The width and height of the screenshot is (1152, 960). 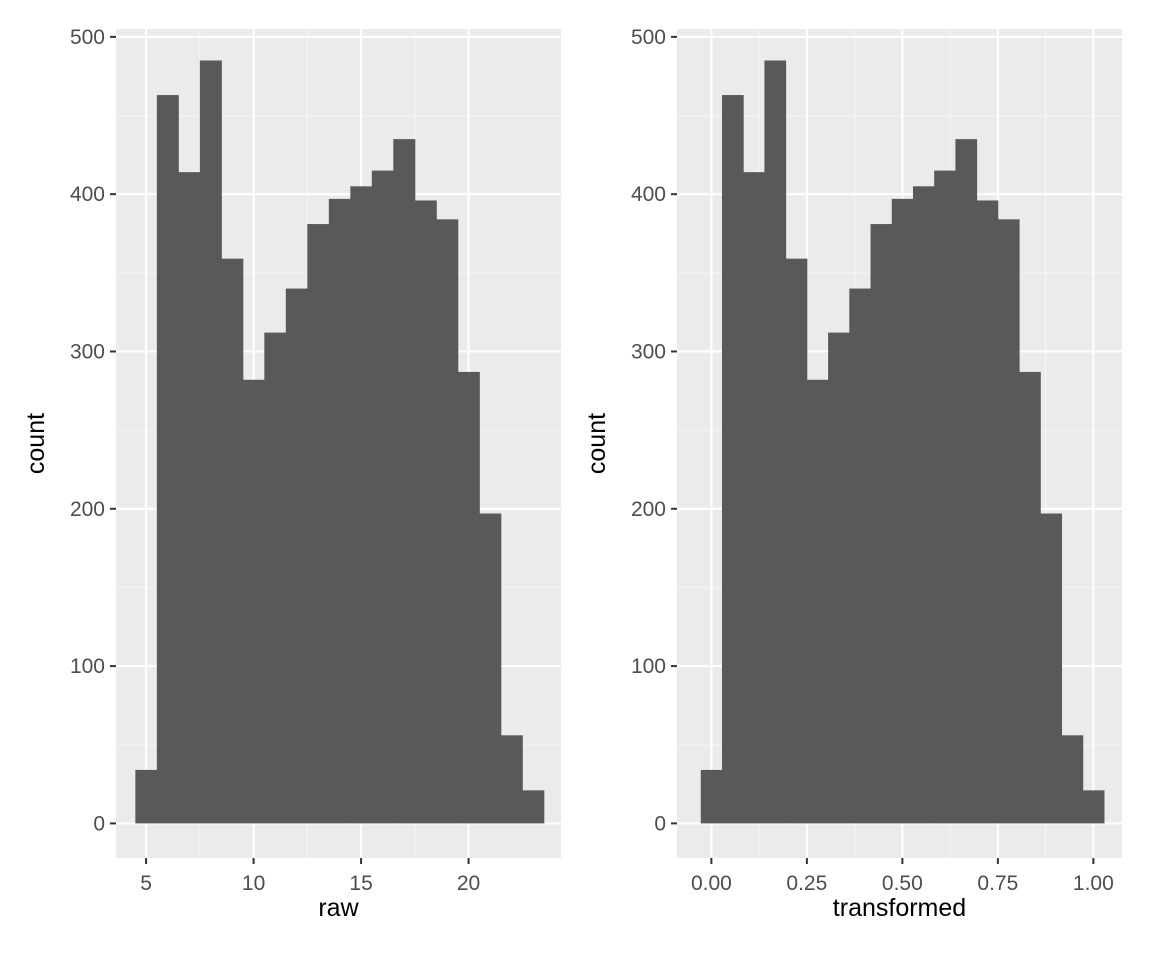 I want to click on x-tick-label: 5, so click(x=146, y=883).